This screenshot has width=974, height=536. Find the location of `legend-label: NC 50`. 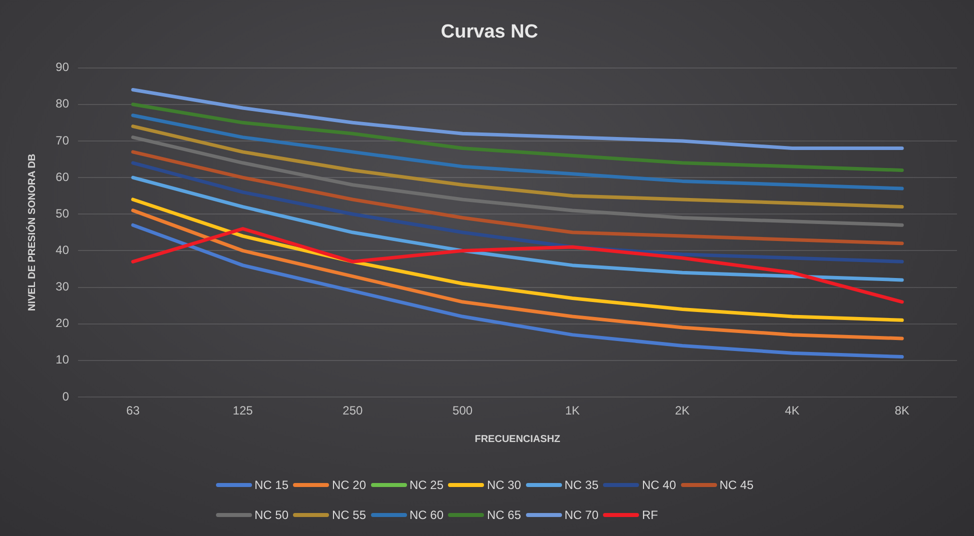

legend-label: NC 50 is located at coordinates (271, 515).